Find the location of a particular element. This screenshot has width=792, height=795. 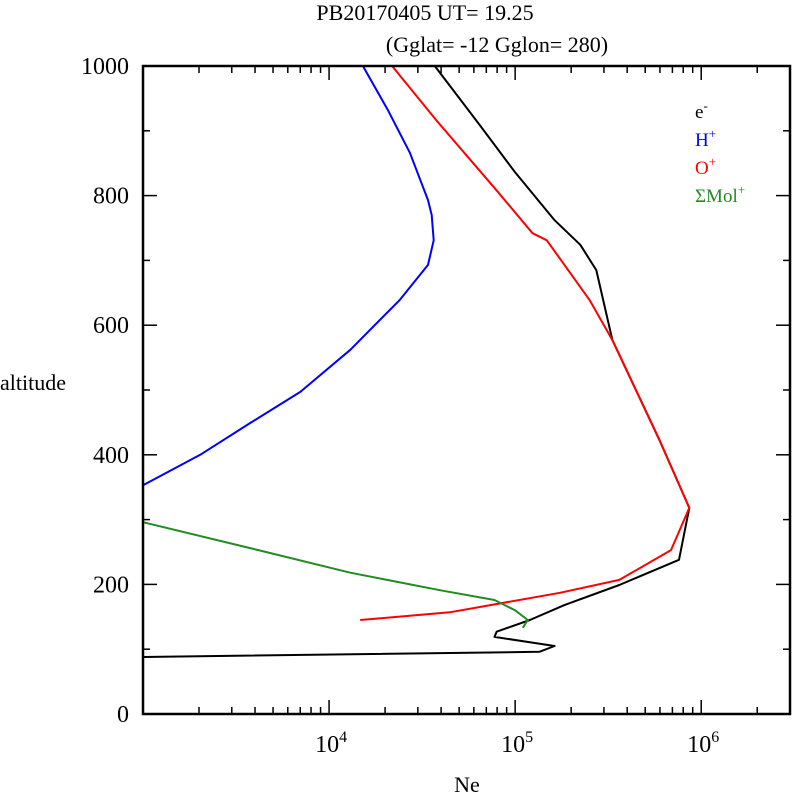

y-tick-label: 600 is located at coordinates (111, 326).